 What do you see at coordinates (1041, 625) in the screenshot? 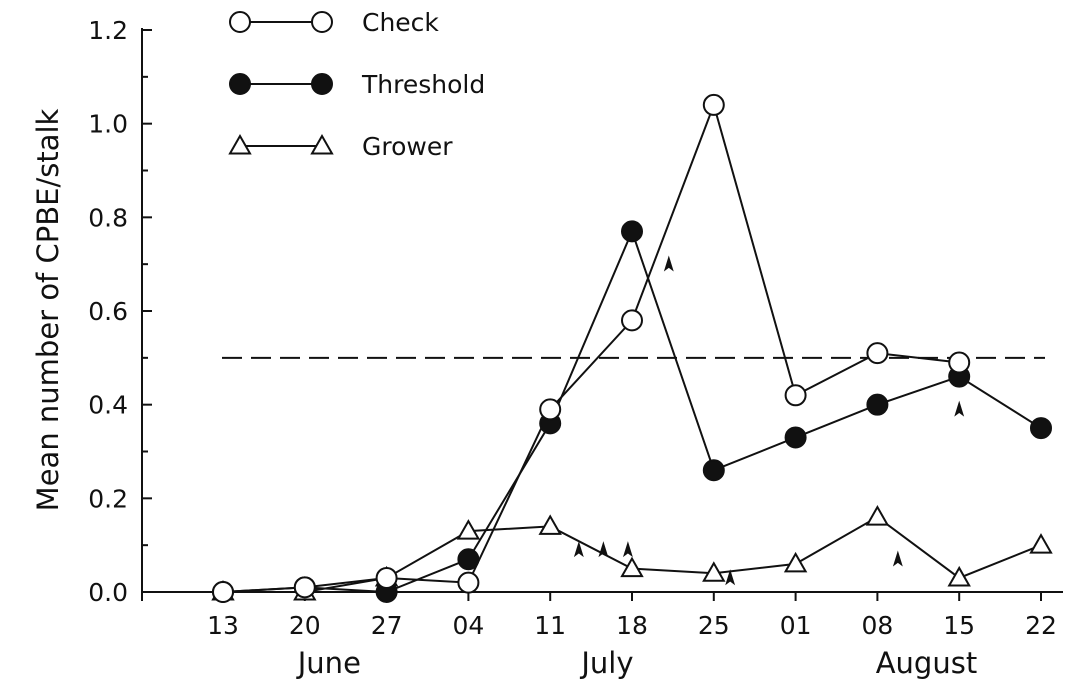
I see `x-tick-label: 22` at bounding box center [1041, 625].